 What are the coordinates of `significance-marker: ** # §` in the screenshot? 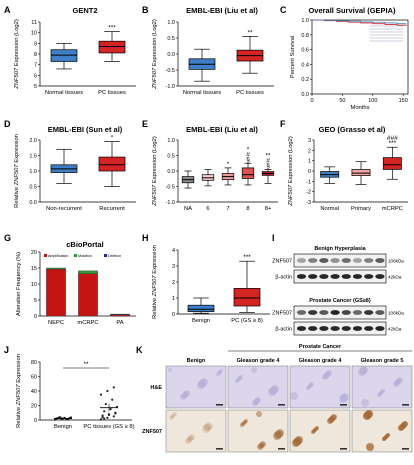 It's located at (268, 160).